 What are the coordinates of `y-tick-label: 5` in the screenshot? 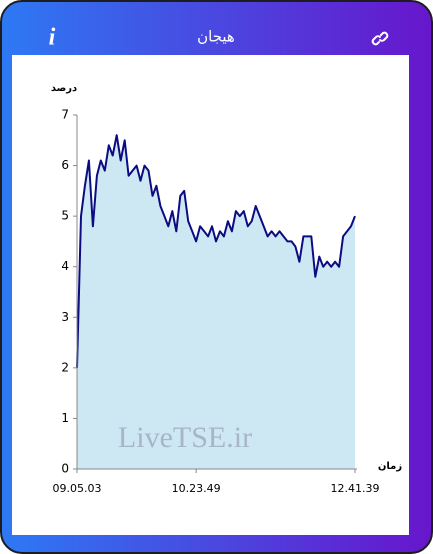 It's located at (65, 216).